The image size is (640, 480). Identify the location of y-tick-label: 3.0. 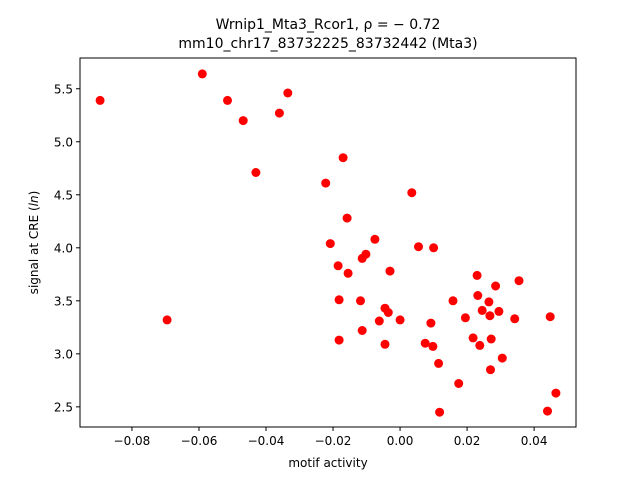
(63, 354).